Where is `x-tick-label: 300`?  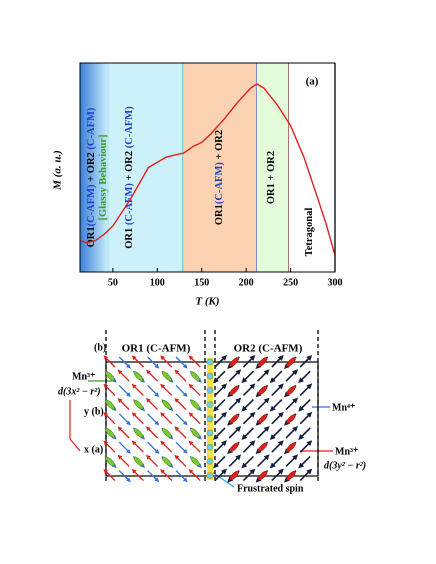 x-tick-label: 300 is located at coordinates (335, 282).